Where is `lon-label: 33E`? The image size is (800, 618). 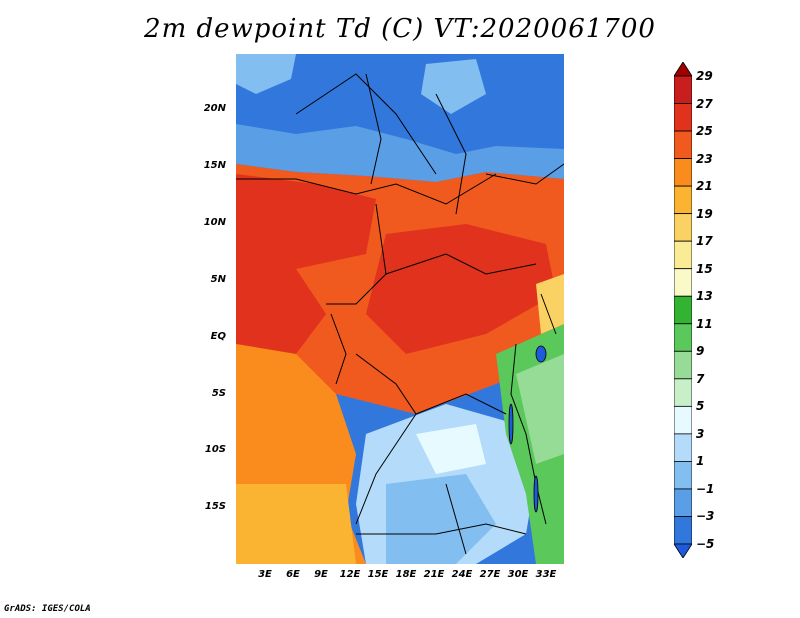 lon-label: 33E is located at coordinates (546, 574).